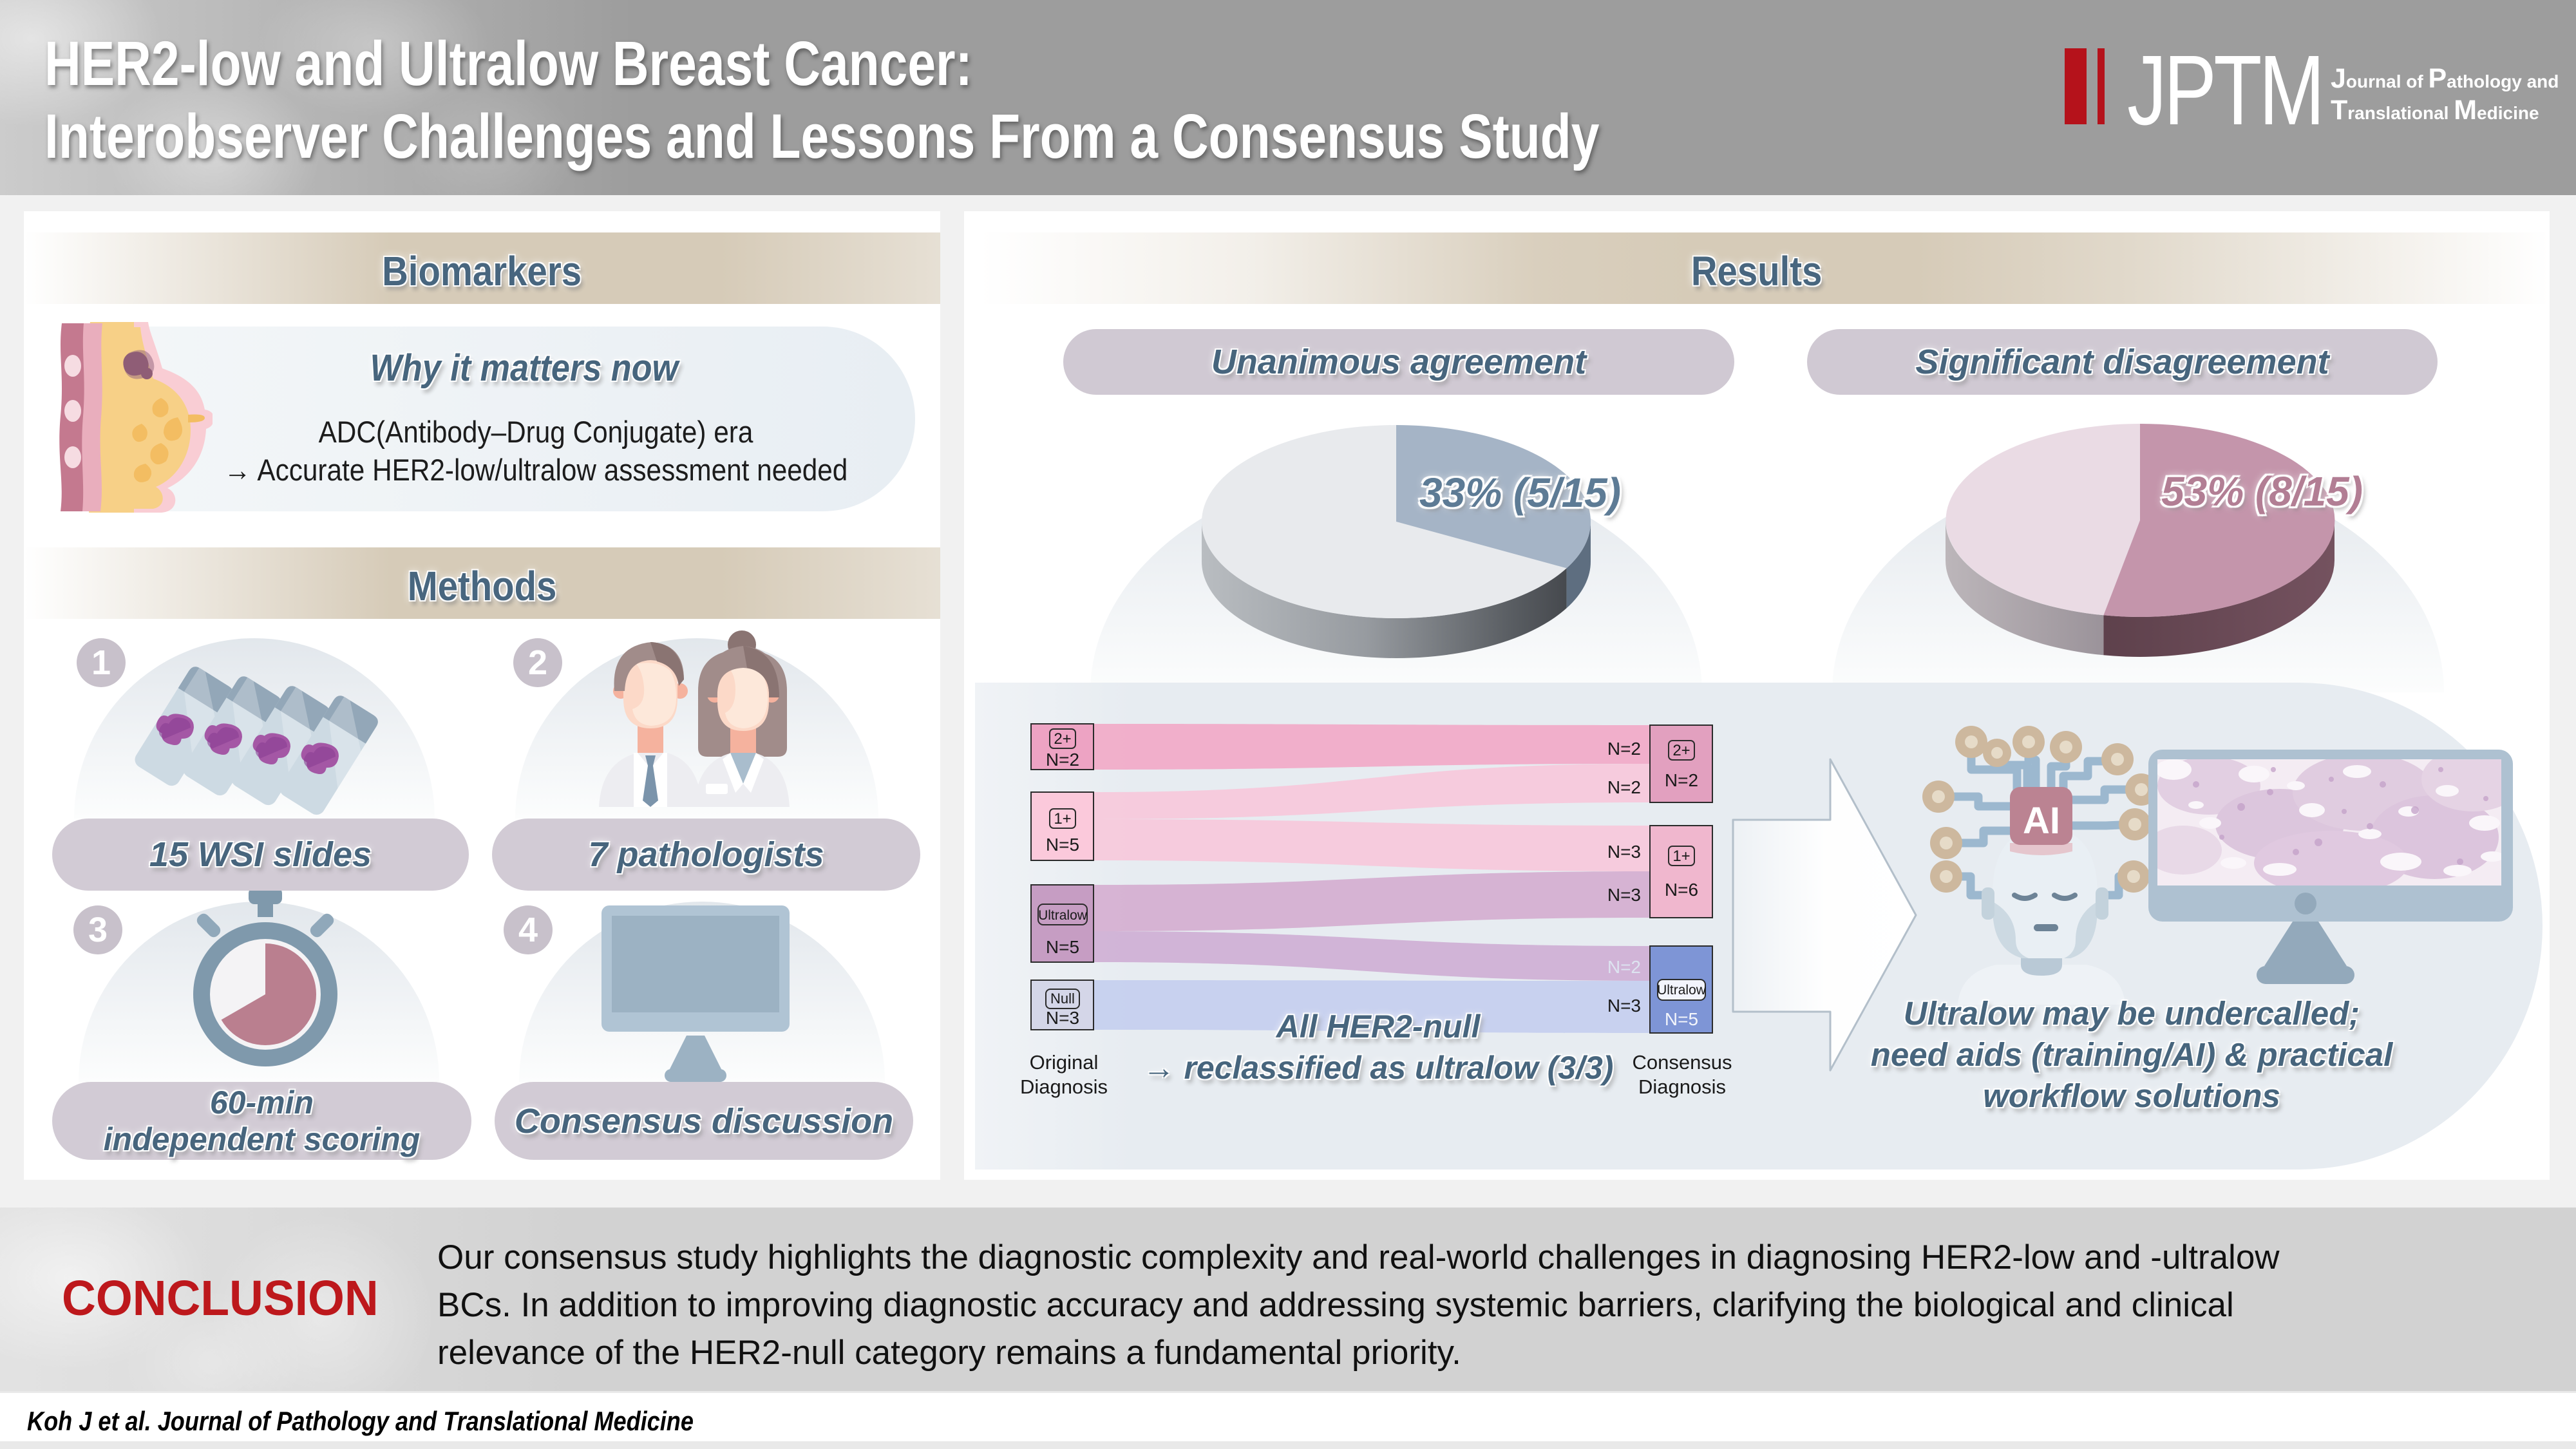 Image resolution: width=2576 pixels, height=1449 pixels. What do you see at coordinates (2041, 821) in the screenshot?
I see `svg-text: AI` at bounding box center [2041, 821].